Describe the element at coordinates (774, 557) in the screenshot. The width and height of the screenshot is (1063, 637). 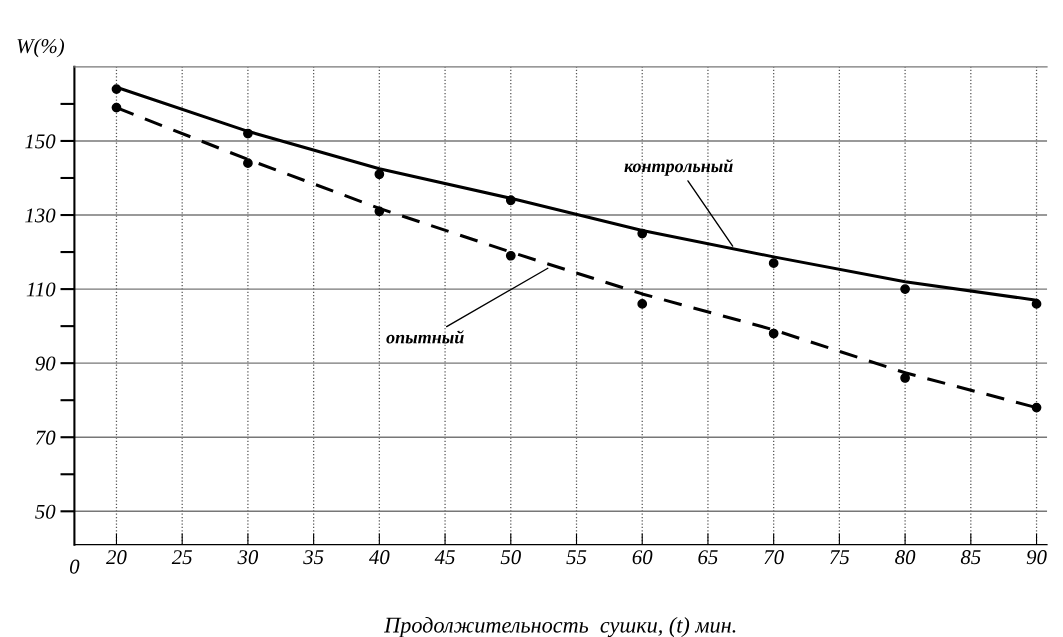
I see `x-tick-label: 70` at that location.